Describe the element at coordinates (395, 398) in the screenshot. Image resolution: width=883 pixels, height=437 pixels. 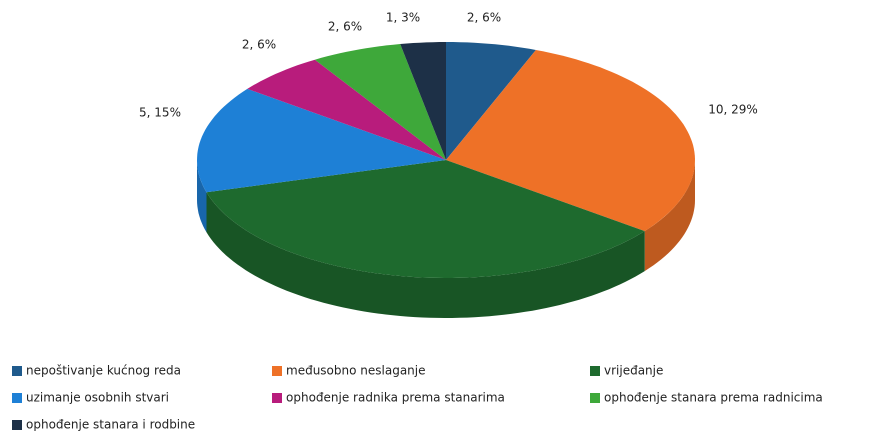
I see `legend-label: ophođenje radnika prema stanarima` at that location.